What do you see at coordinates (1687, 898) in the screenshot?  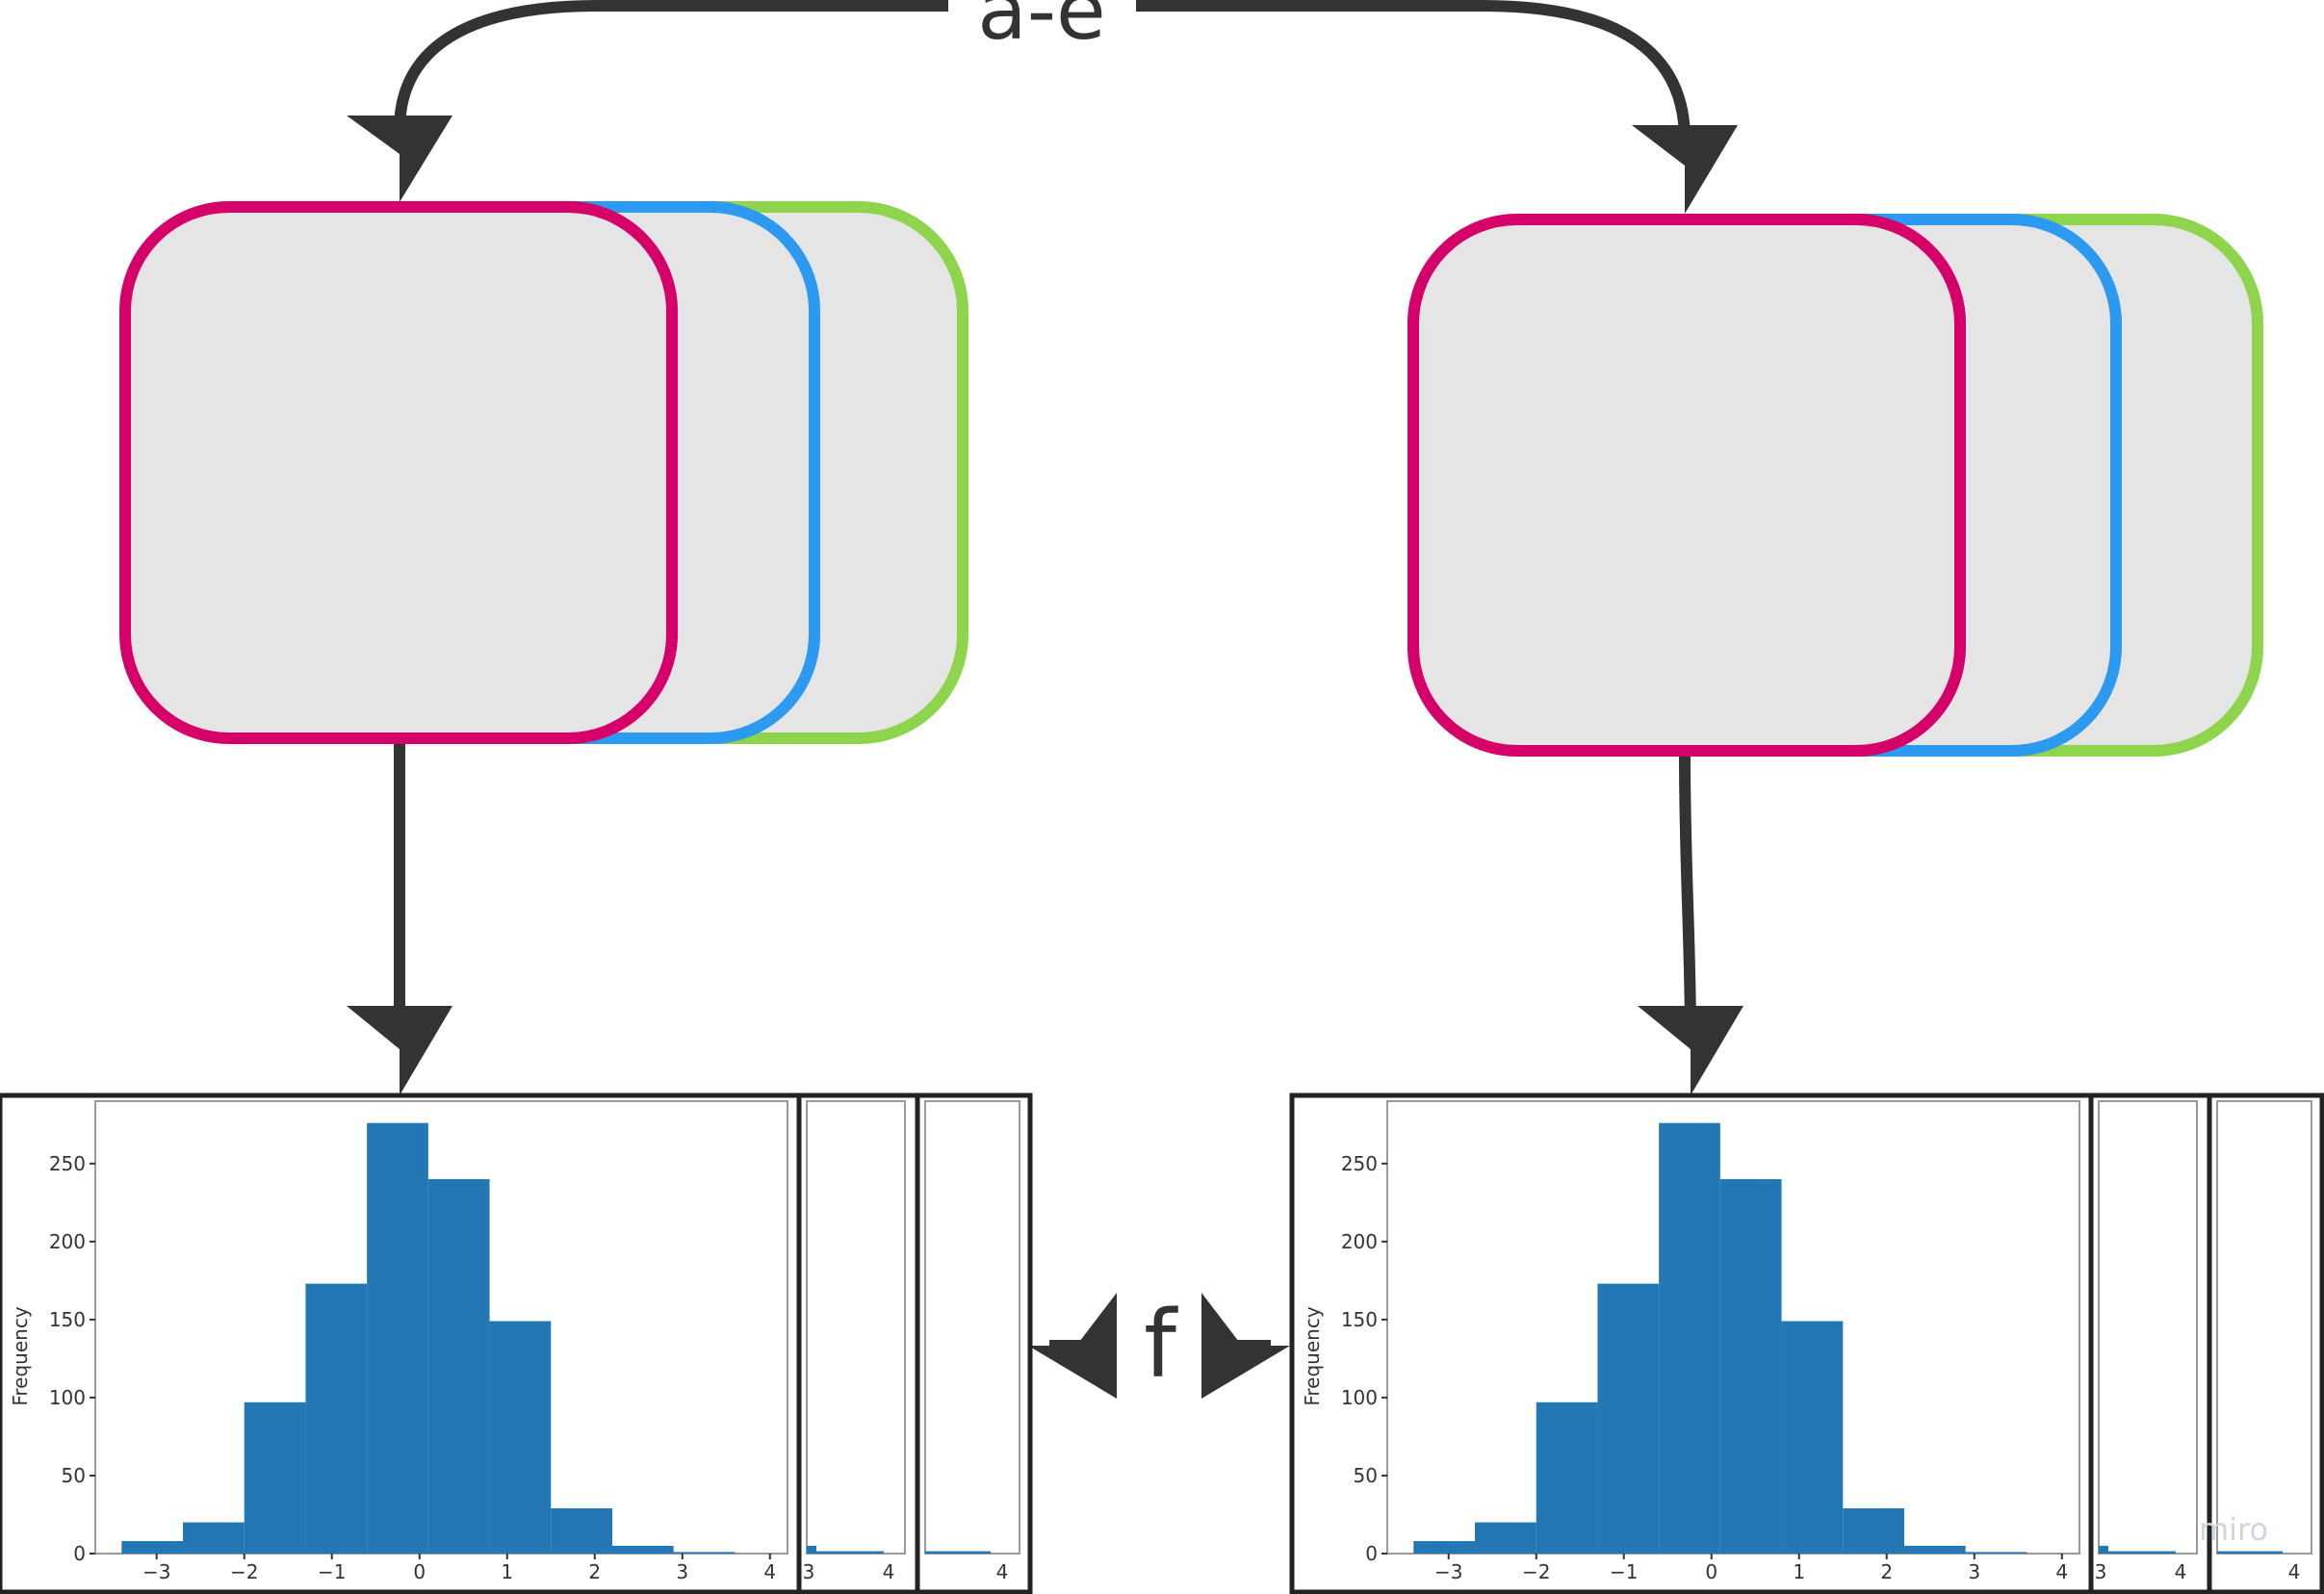 I see `right-down-line` at bounding box center [1687, 898].